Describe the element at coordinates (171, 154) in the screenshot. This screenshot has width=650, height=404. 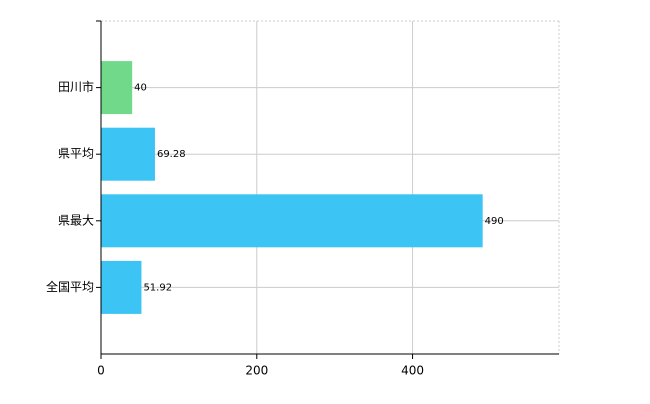
I see `value-label: 69.28` at that location.